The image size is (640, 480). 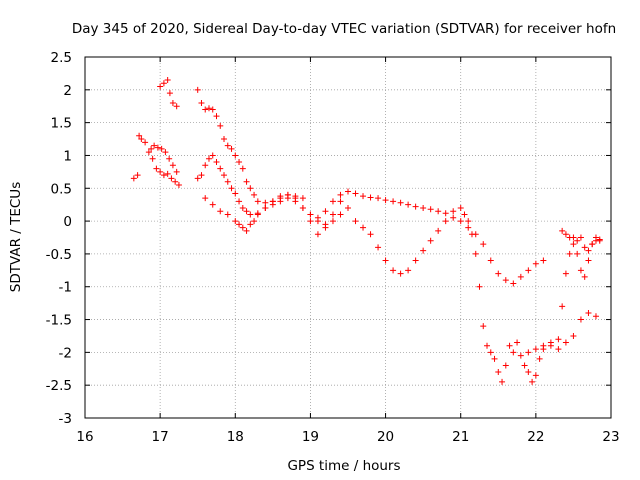 What do you see at coordinates (67, 222) in the screenshot?
I see `y-tick-label: 0` at bounding box center [67, 222].